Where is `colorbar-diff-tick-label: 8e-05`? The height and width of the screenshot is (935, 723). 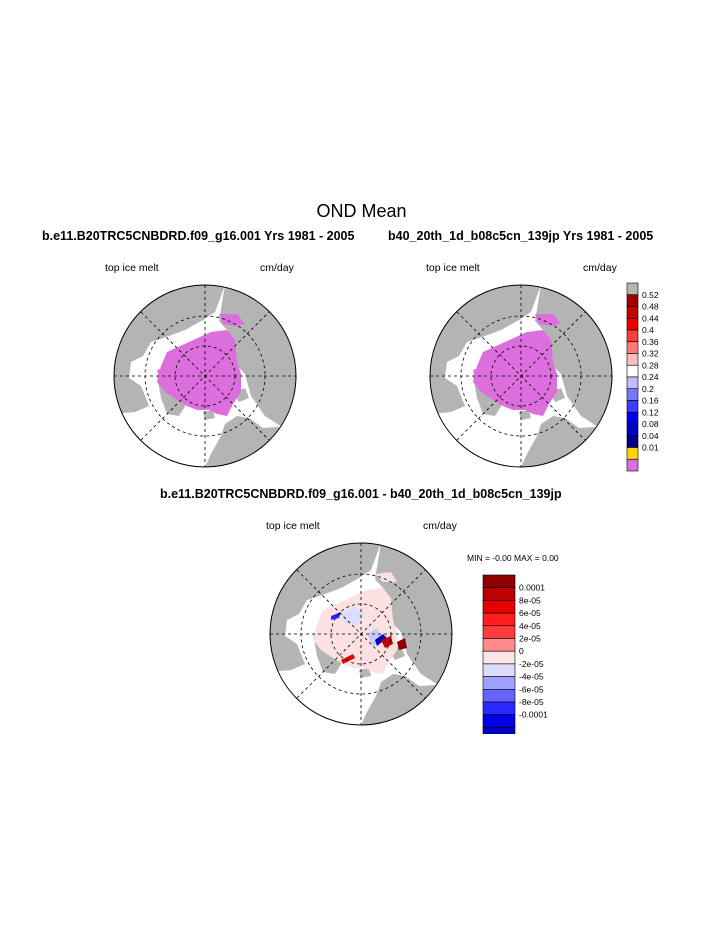
colorbar-diff-tick-label: 8e-05 is located at coordinates (530, 600).